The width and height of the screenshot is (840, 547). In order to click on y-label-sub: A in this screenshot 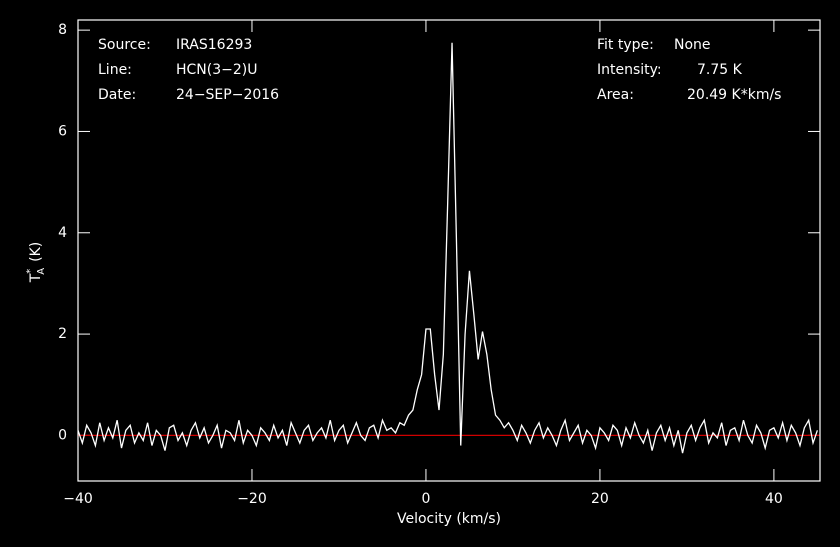, I will do `click(41, 271)`.